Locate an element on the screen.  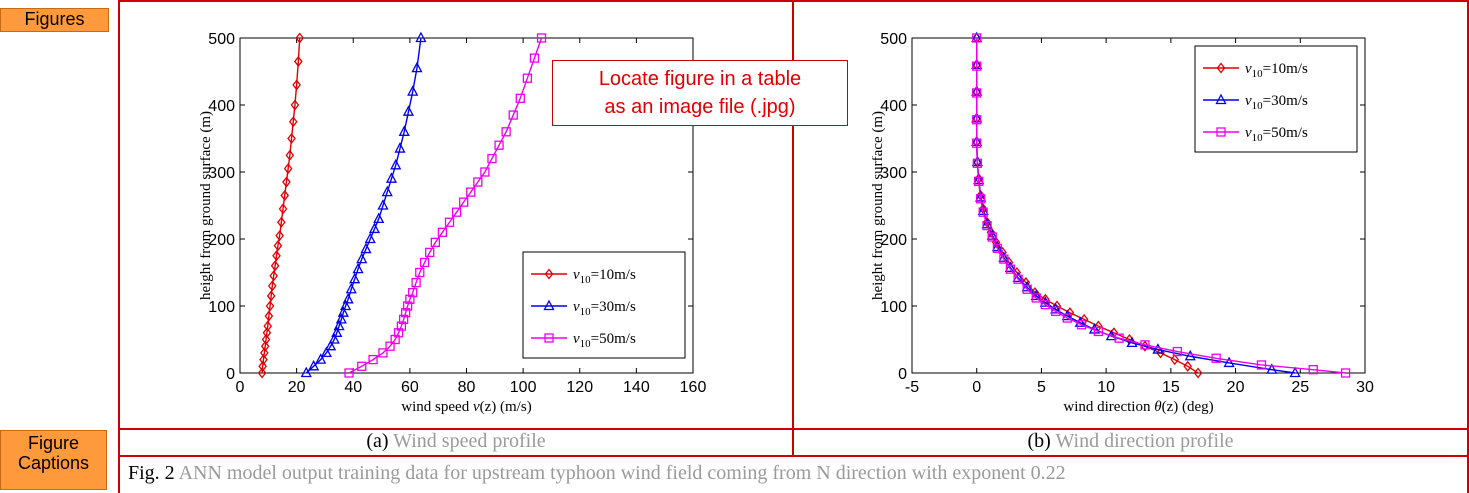
wind-speed-series is located at coordinates (402, 205).